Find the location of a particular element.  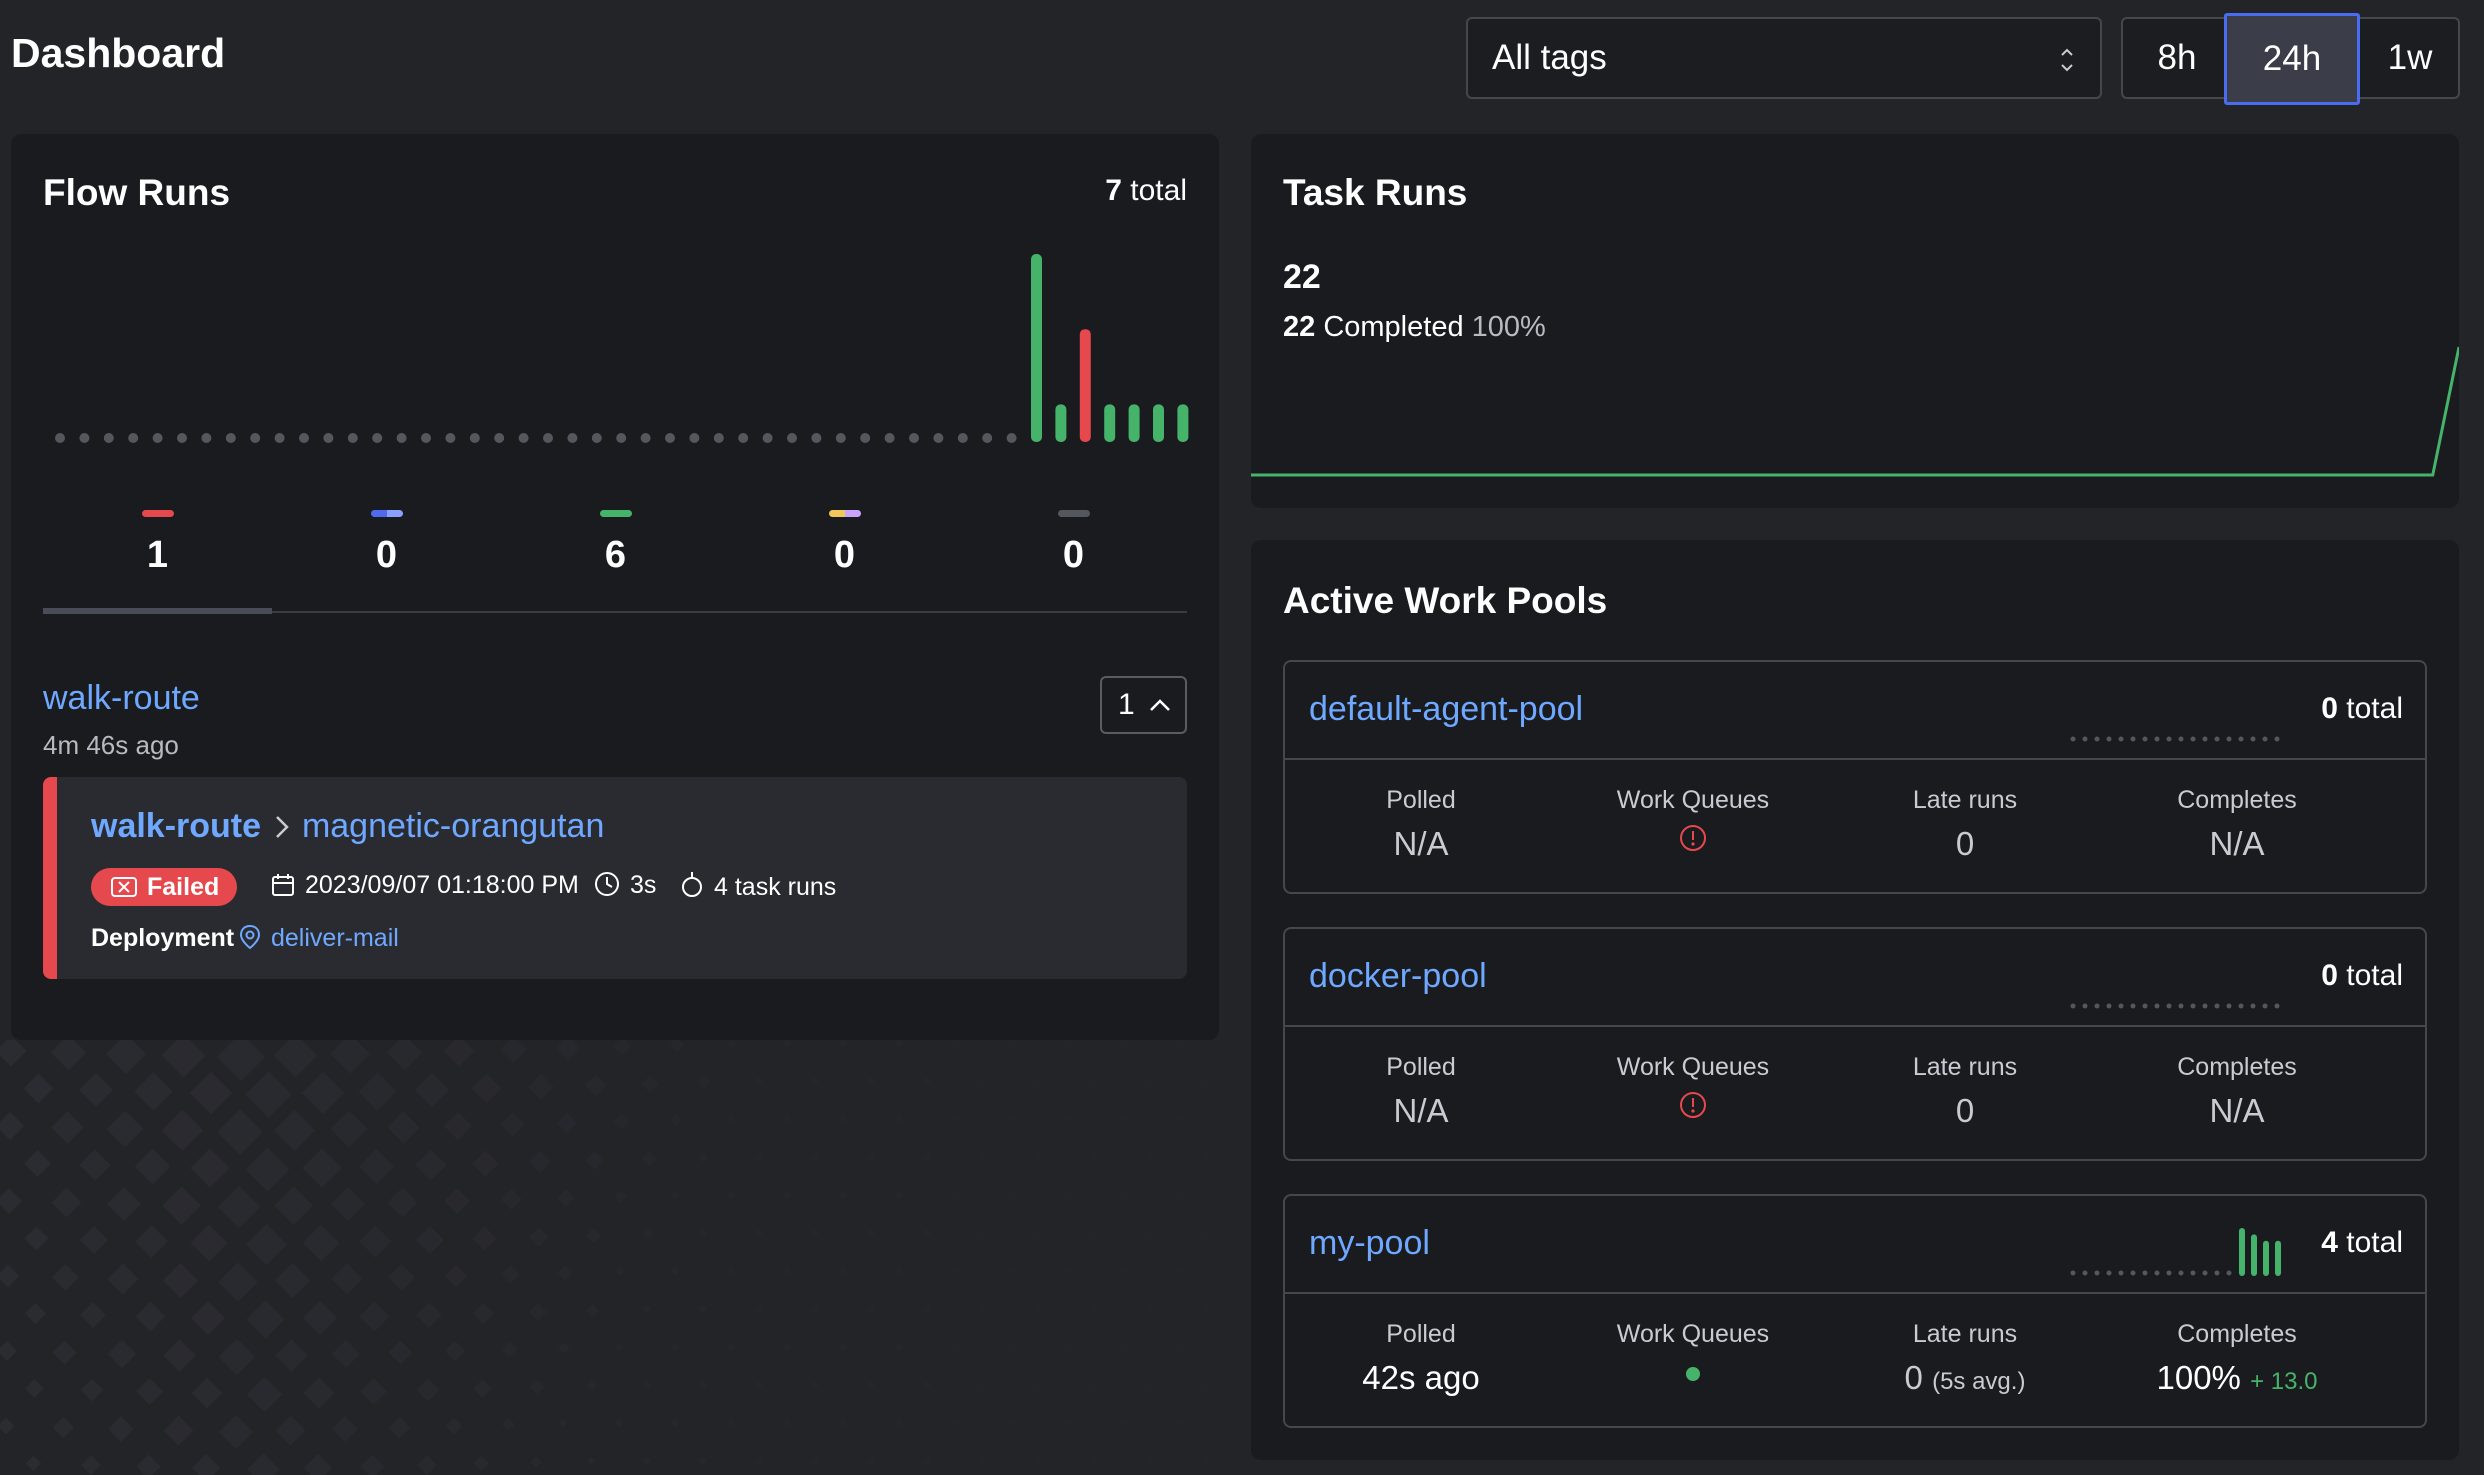

tag-filter-select: All tags is located at coordinates (1784, 58).